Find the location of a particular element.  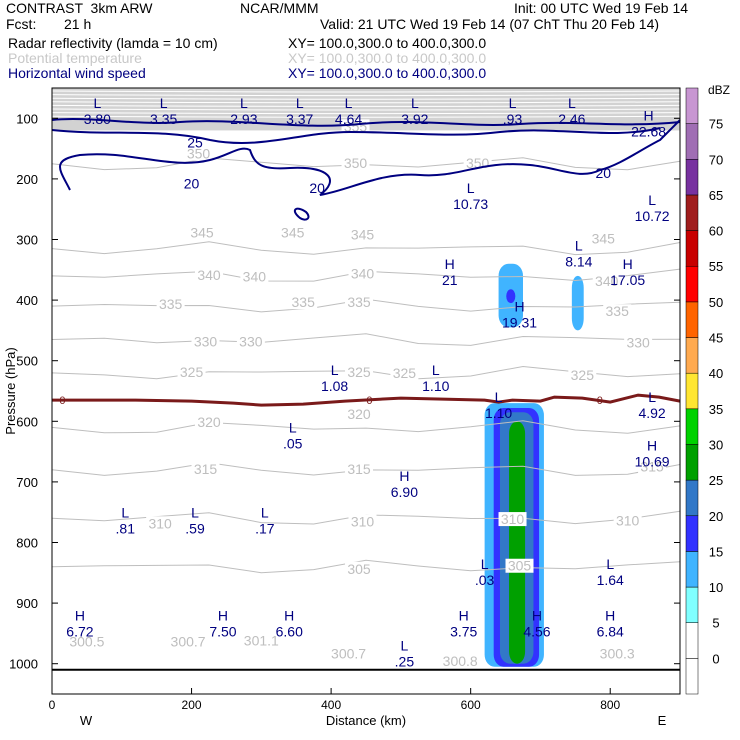

hl-value-10: 10.72 is located at coordinates (652, 216).